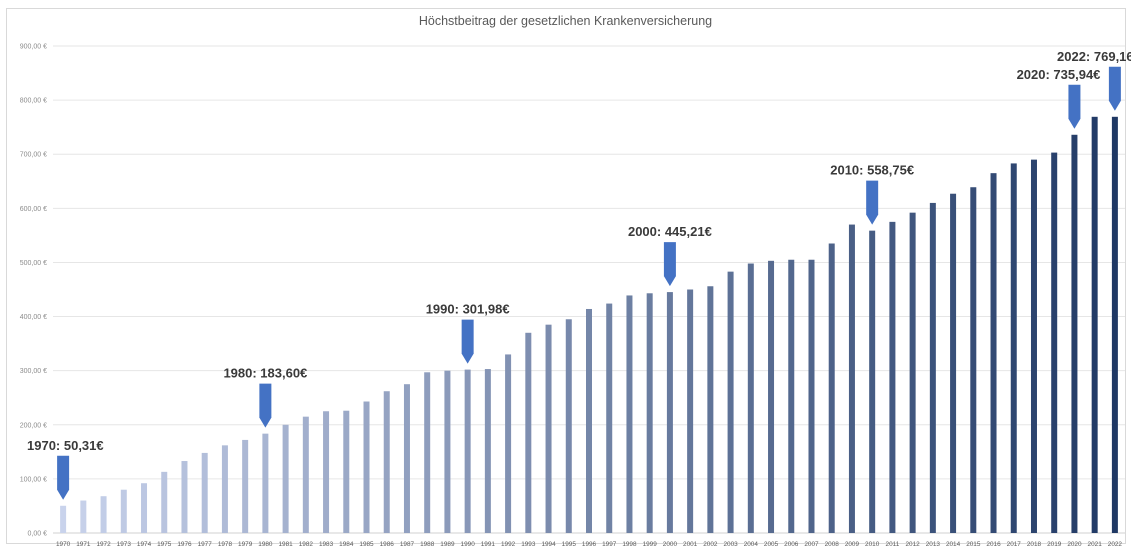 The height and width of the screenshot is (548, 1131). What do you see at coordinates (265, 544) in the screenshot?
I see `x-tick-label: 1980` at bounding box center [265, 544].